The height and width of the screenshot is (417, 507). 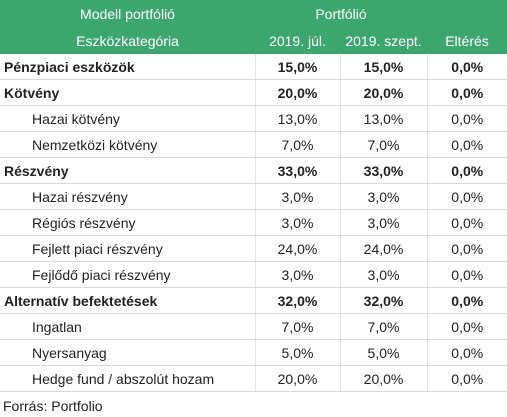 What do you see at coordinates (467, 40) in the screenshot?
I see `header-cell: Eltérés` at bounding box center [467, 40].